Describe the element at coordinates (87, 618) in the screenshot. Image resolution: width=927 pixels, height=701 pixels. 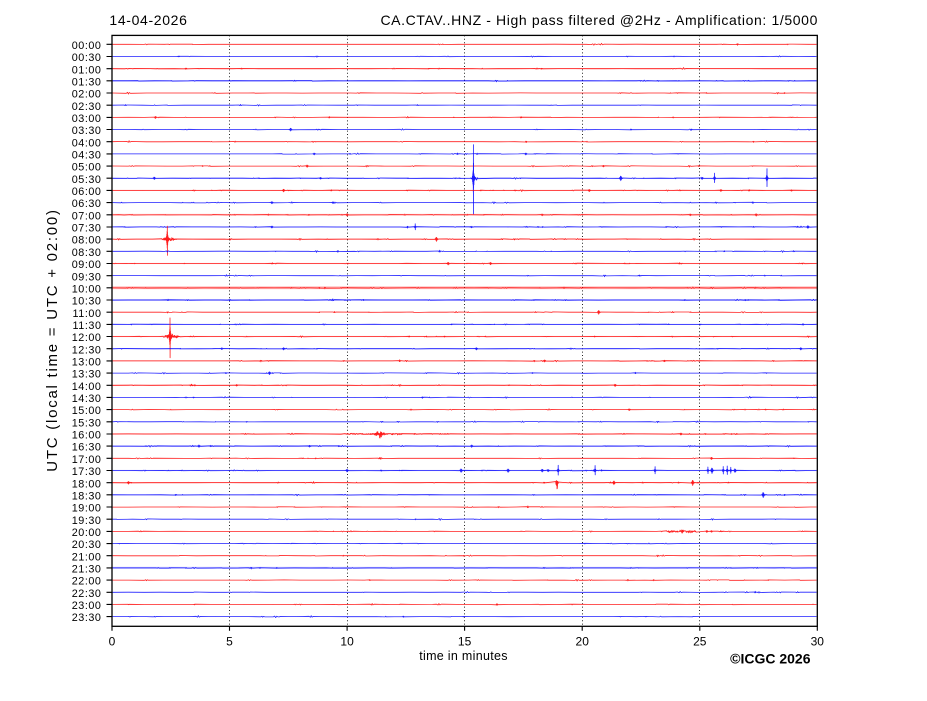
I see `svg-text: 23:30` at that location.